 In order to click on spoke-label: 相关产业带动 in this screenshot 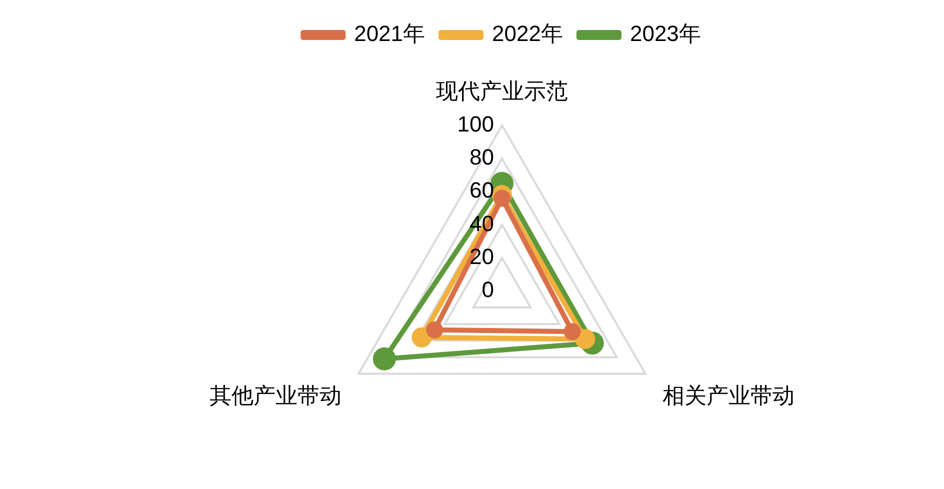, I will do `click(728, 395)`.